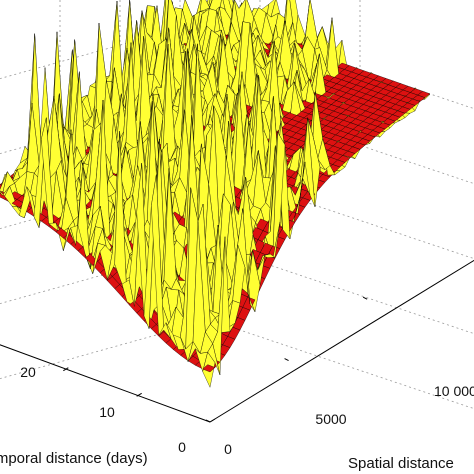 The width and height of the screenshot is (474, 474). Describe the element at coordinates (401, 463) in the screenshot. I see `x-axis-label: Spatial distance` at that location.